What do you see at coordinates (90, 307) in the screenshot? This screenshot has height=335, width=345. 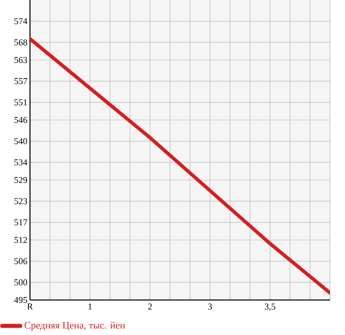 I see `x-tick-label: 1` at bounding box center [90, 307].